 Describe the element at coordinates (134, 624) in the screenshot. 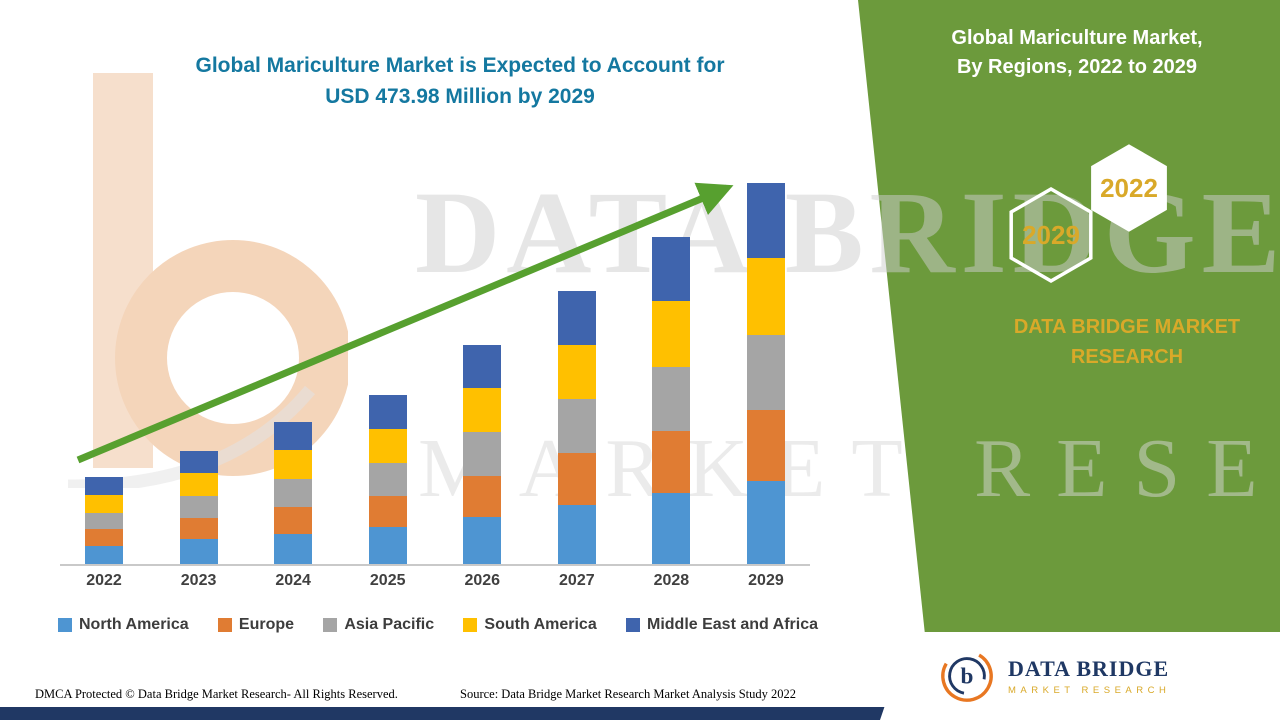

I see `legend-label-north-america: North America` at that location.